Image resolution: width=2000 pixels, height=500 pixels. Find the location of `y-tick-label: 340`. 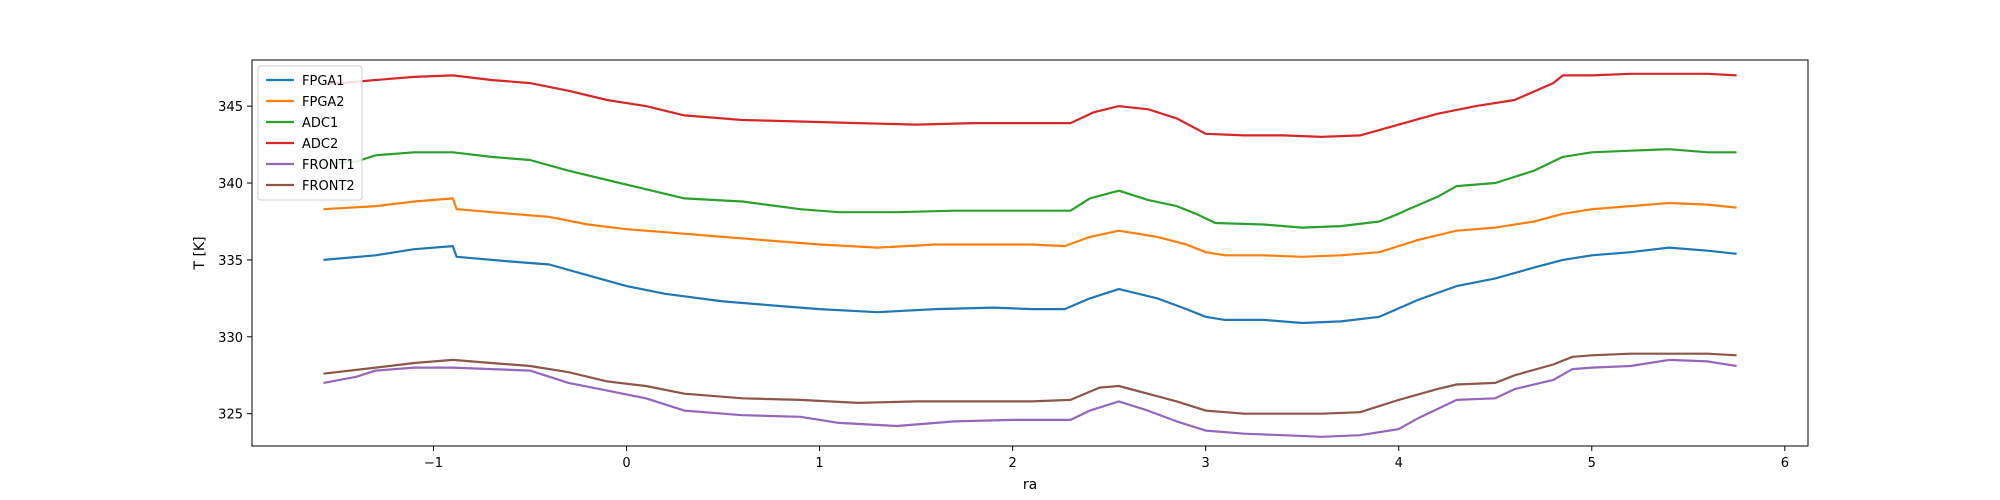

y-tick-label: 340 is located at coordinates (230, 184).